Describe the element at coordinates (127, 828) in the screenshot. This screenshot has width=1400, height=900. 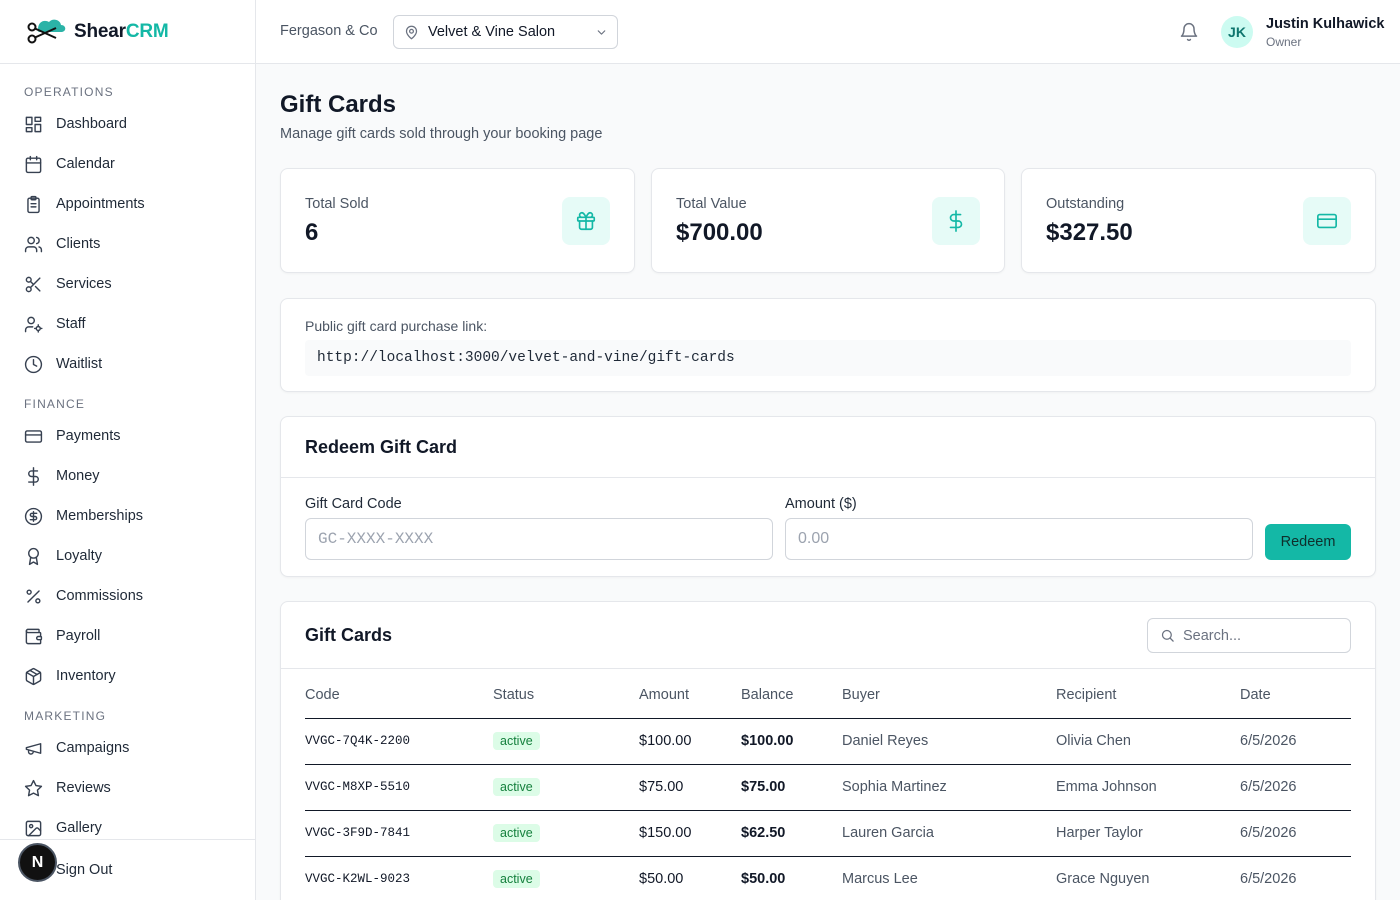
I see `sidebar-item-gallery: Gallery` at that location.